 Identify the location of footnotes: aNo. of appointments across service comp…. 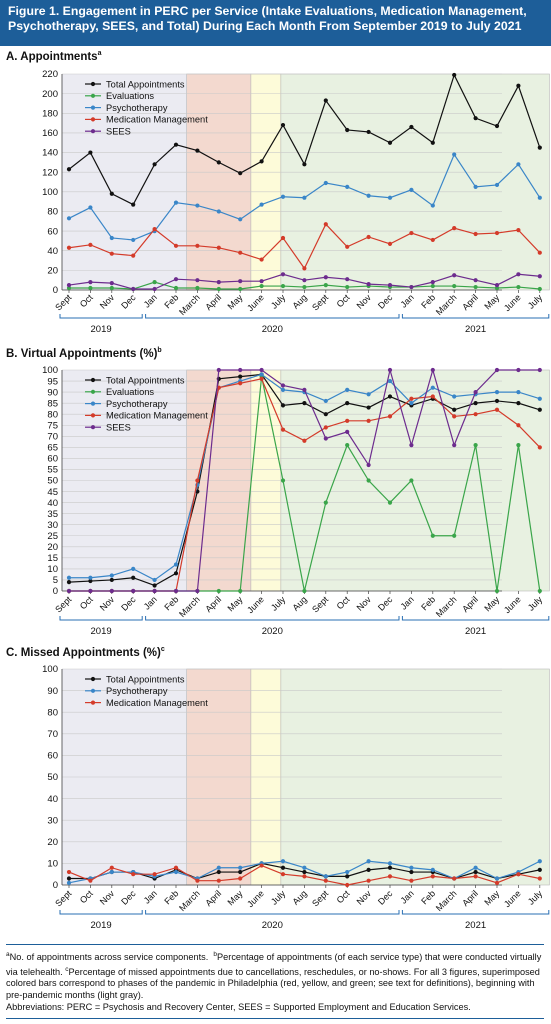
(276, 981).